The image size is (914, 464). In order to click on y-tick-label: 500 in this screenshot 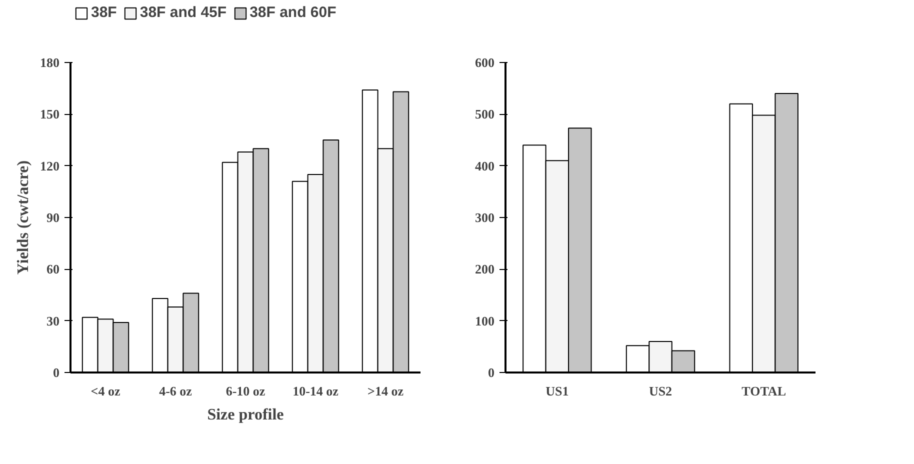, I will do `click(484, 114)`.